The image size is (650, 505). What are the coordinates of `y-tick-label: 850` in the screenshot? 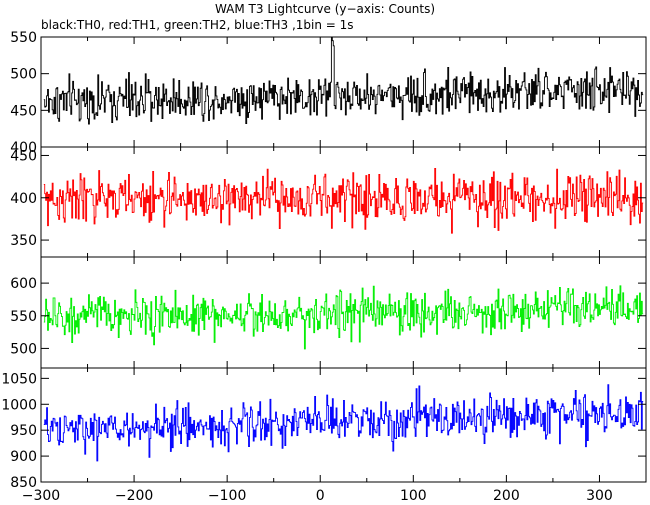 It's located at (23, 483).